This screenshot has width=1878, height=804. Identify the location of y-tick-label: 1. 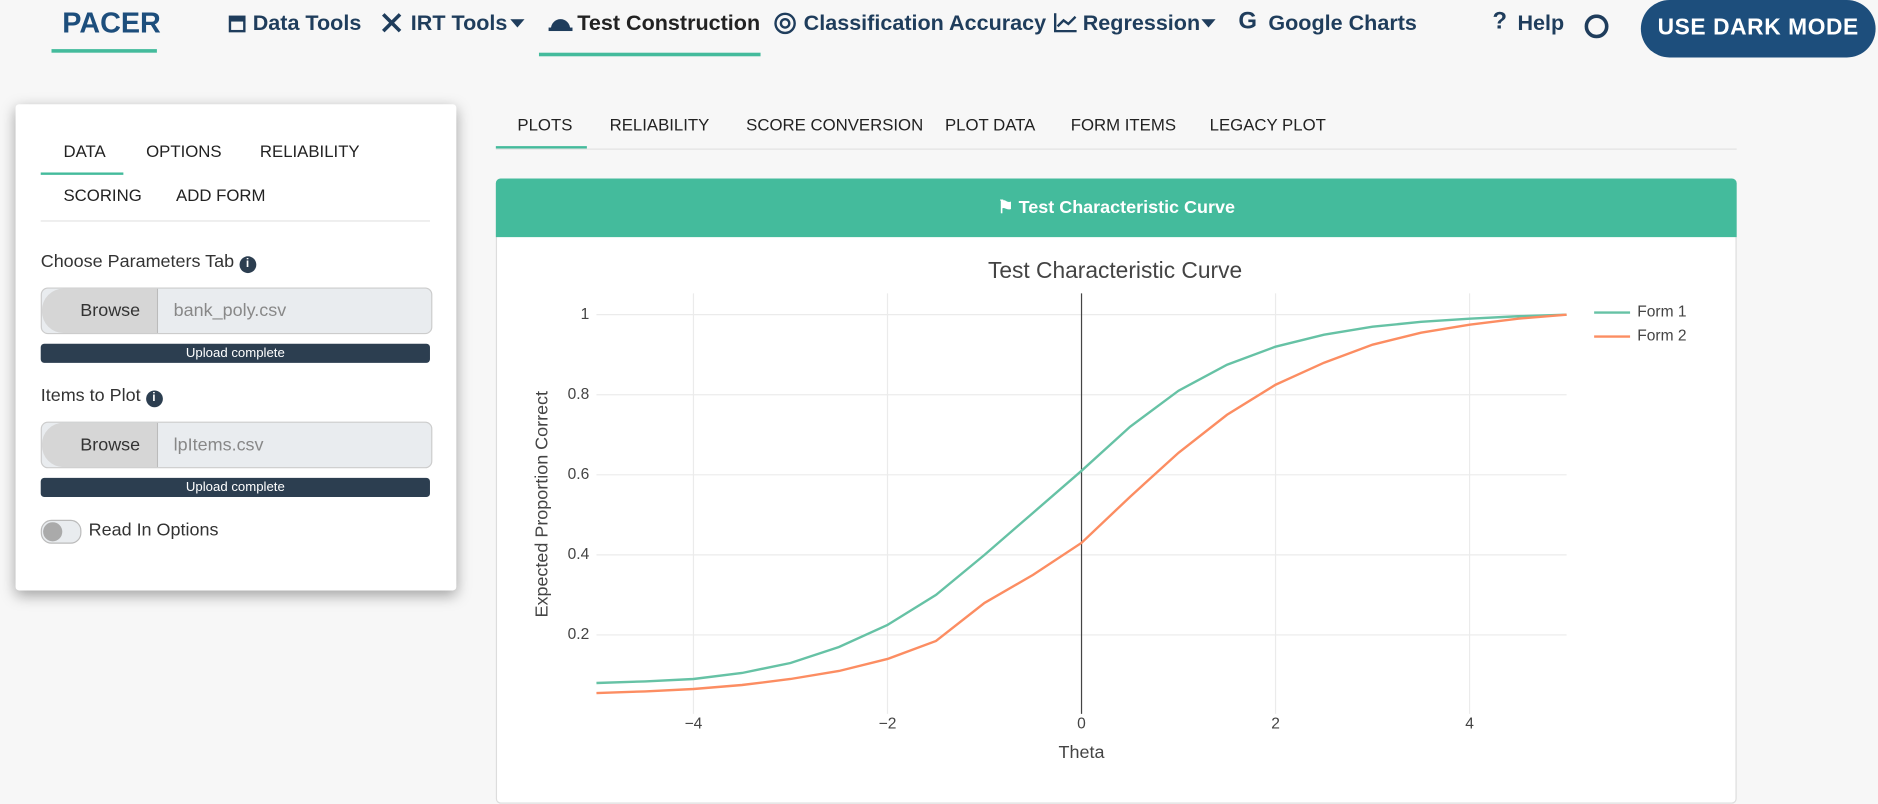
(585, 314).